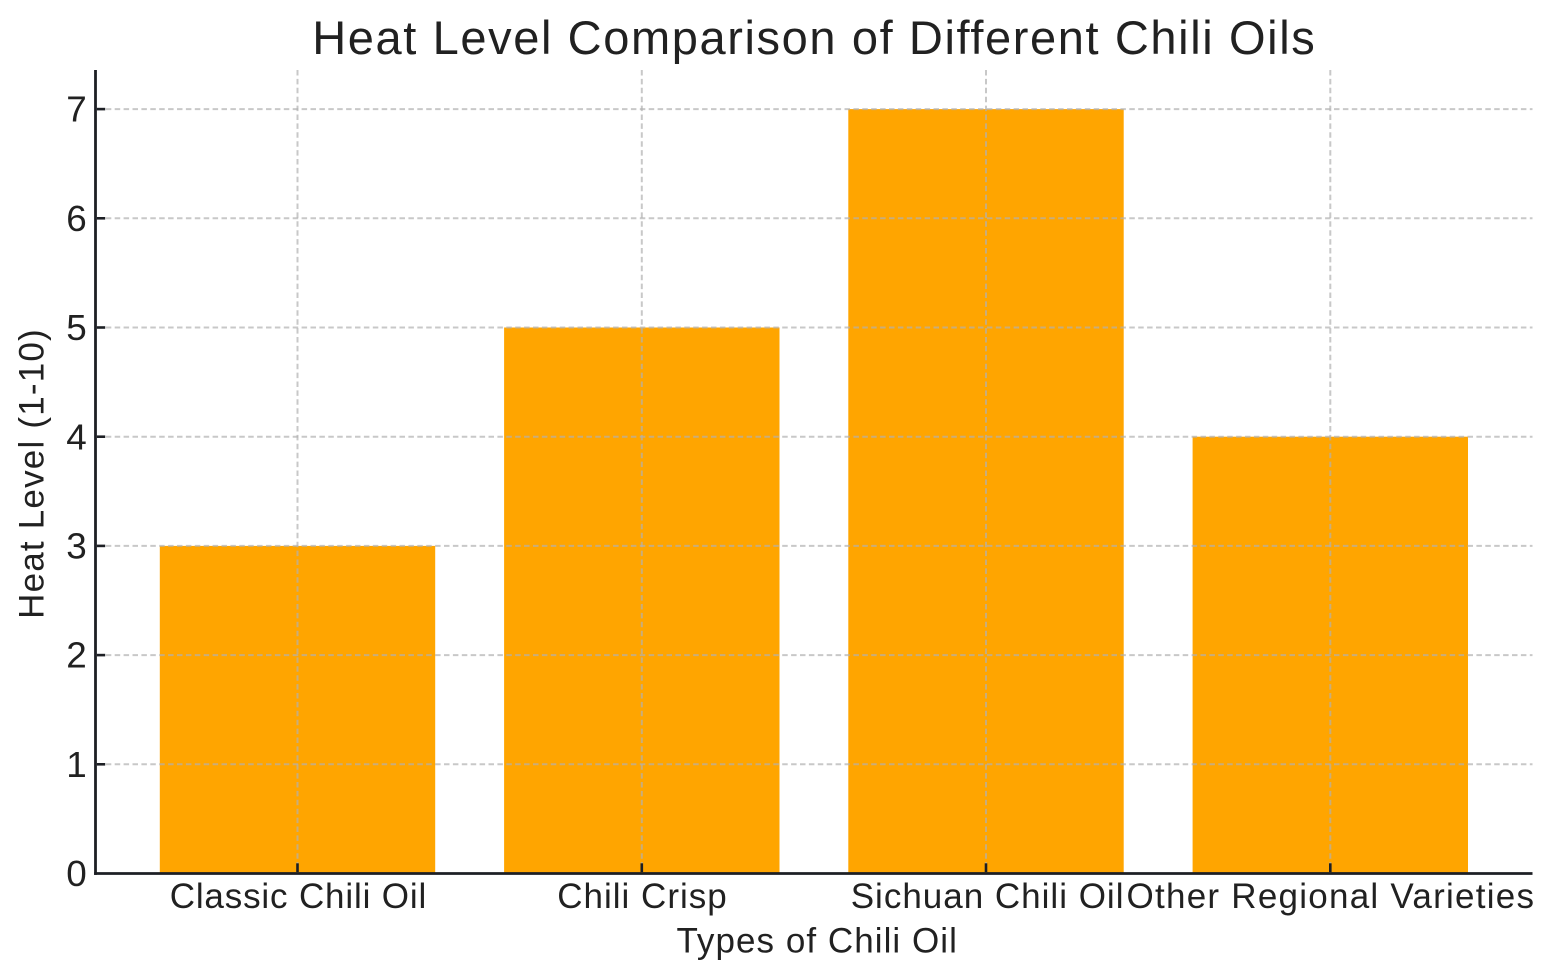  What do you see at coordinates (76, 327) in the screenshot?
I see `svg-text: 5` at bounding box center [76, 327].